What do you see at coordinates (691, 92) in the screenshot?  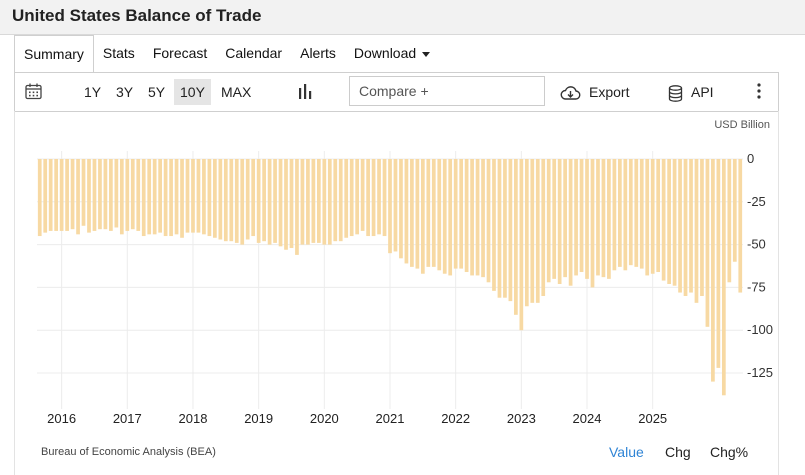 I see `api-button: API` at bounding box center [691, 92].